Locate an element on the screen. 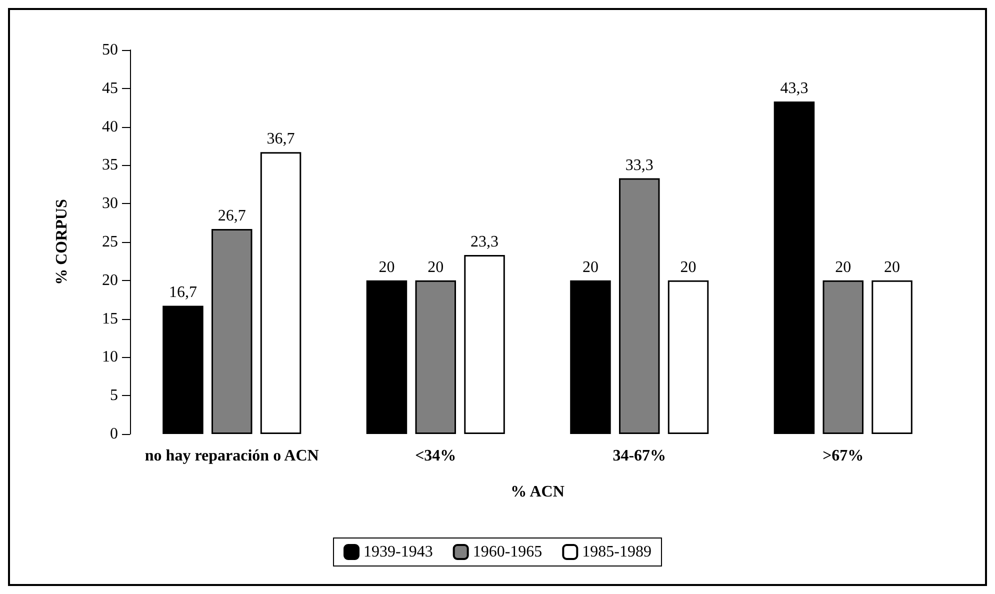 This screenshot has height=594, width=995. legend-label: 1939-1943 is located at coordinates (398, 552).